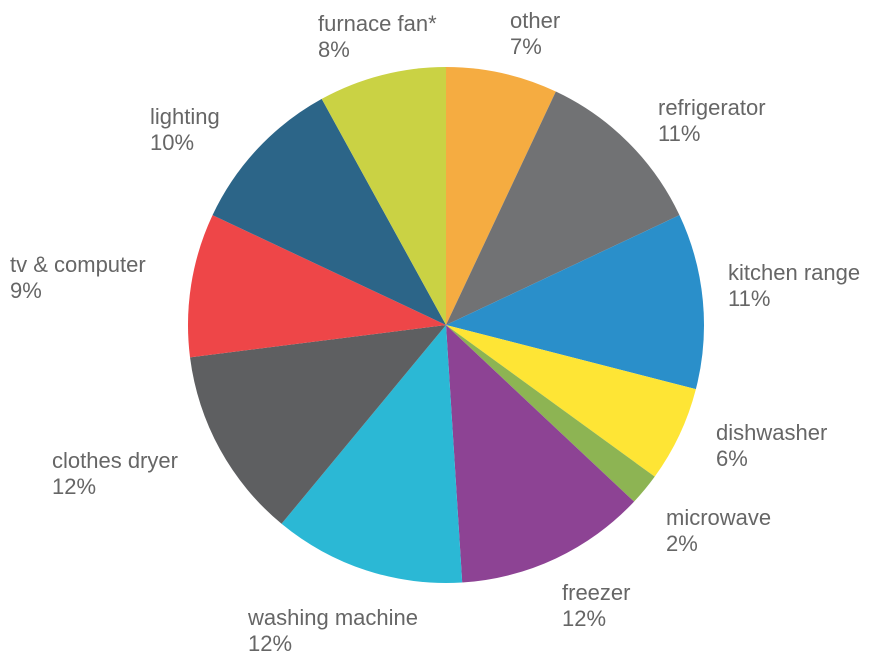 Image resolution: width=884 pixels, height=654 pixels. Describe the element at coordinates (794, 272) in the screenshot. I see `slice-label: kitchen range` at that location.